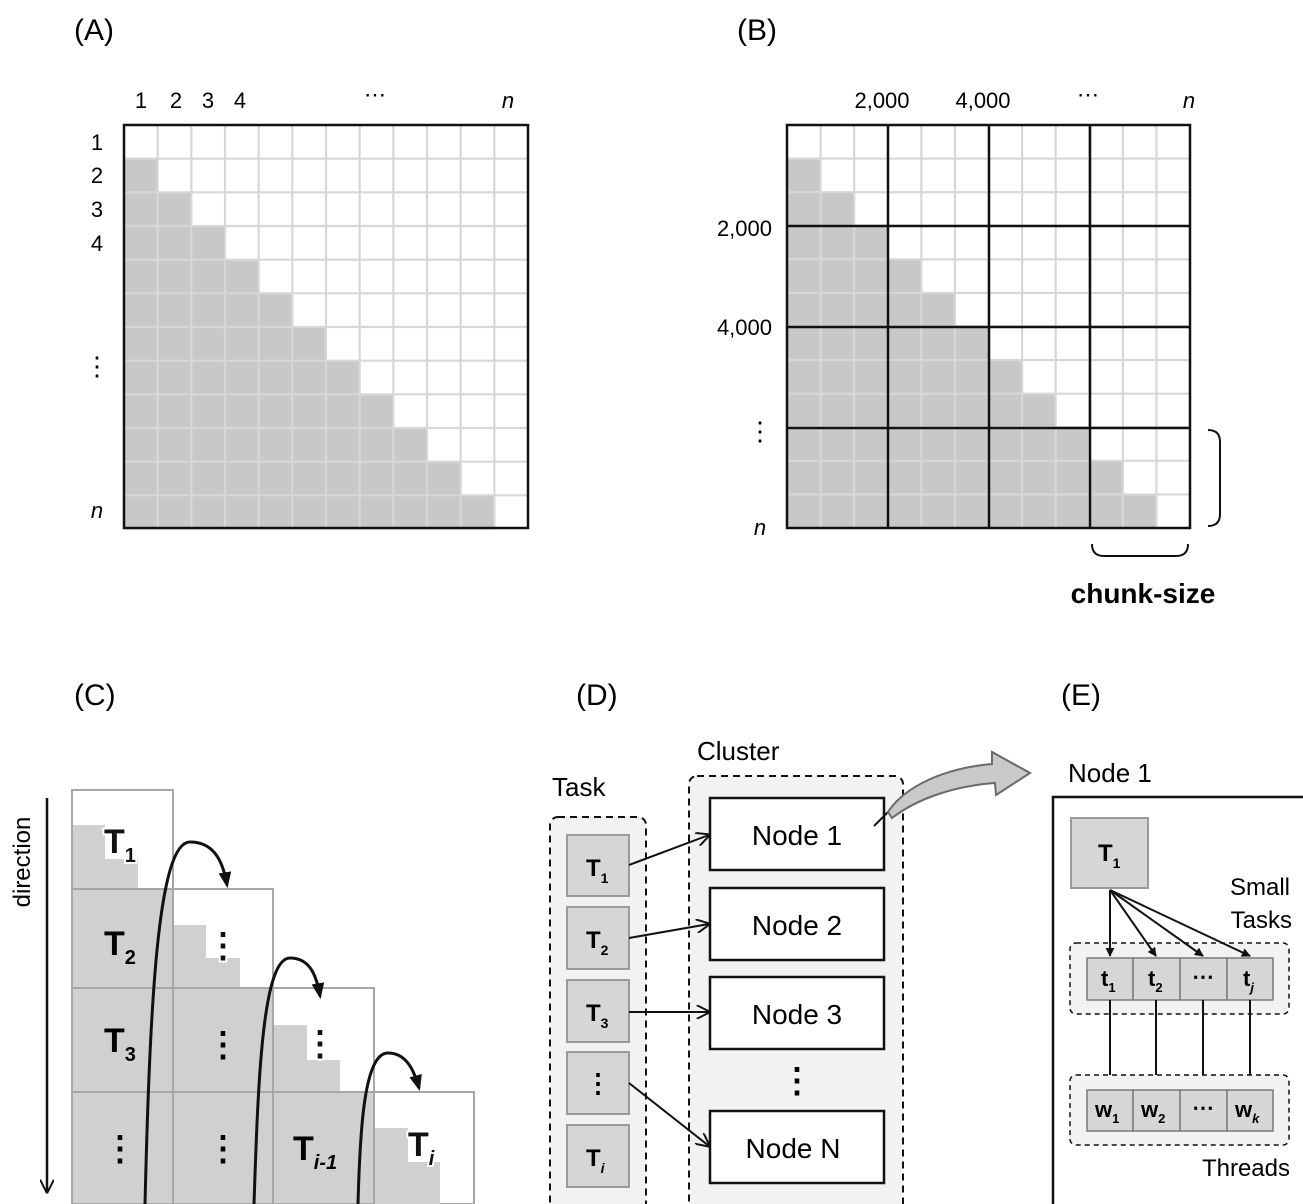 This screenshot has width=1303, height=1204. What do you see at coordinates (1214, 478) in the screenshot?
I see `chunk-size-bracket-vertical` at bounding box center [1214, 478].